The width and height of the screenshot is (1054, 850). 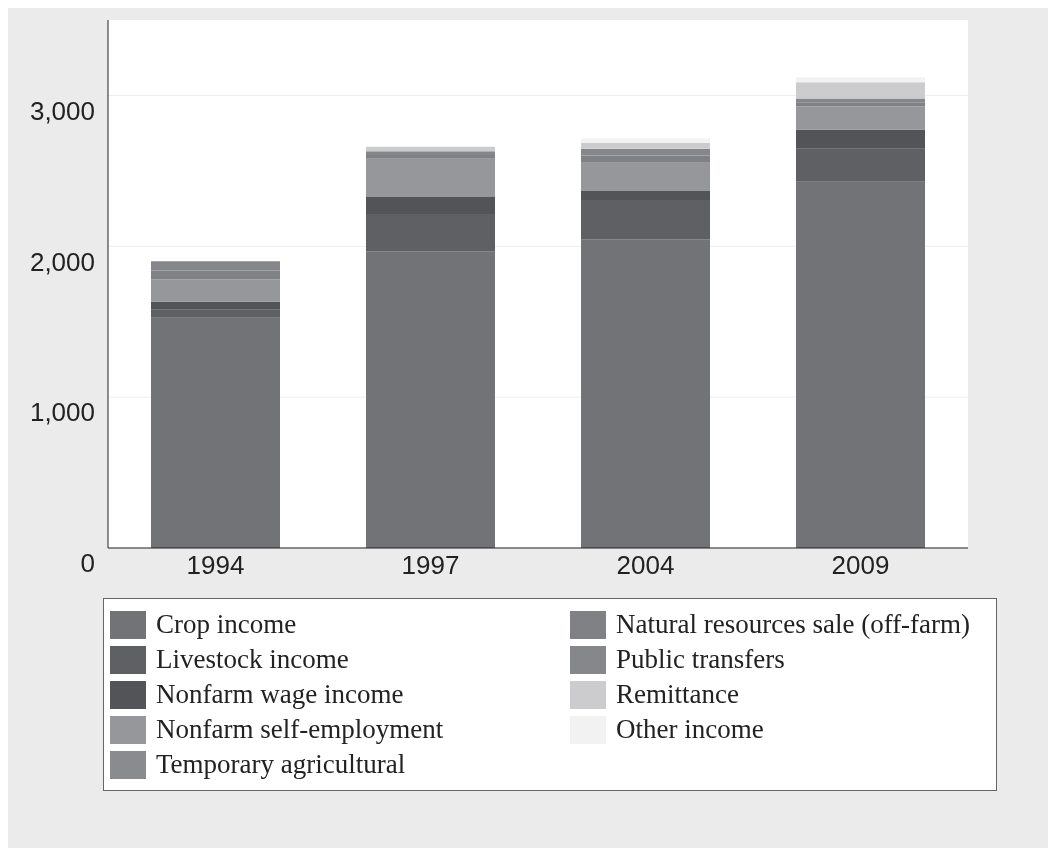 What do you see at coordinates (87, 563) in the screenshot?
I see `y-tick-label: 0` at bounding box center [87, 563].